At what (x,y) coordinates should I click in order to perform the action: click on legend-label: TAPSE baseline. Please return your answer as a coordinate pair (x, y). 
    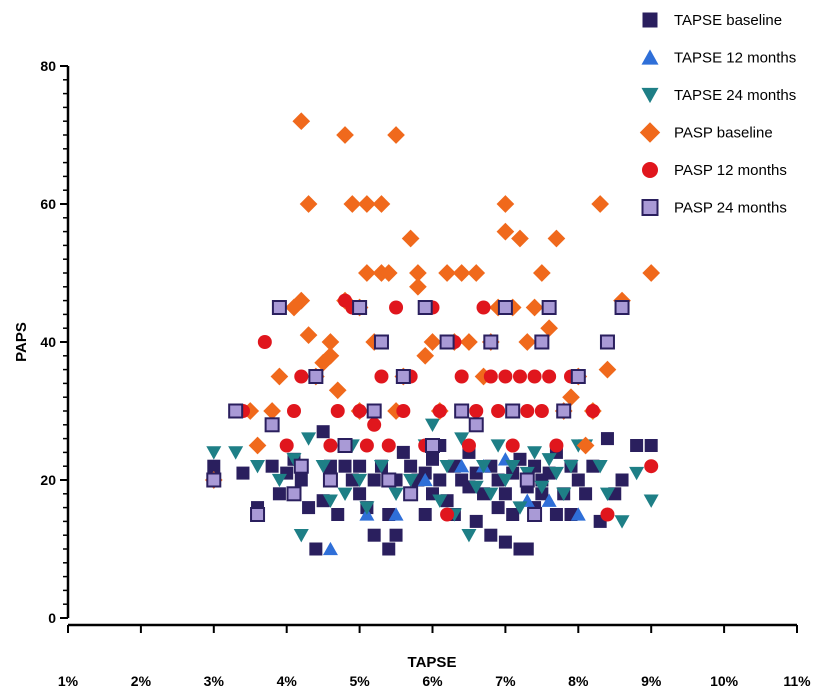
    Looking at the image, I should click on (728, 20).